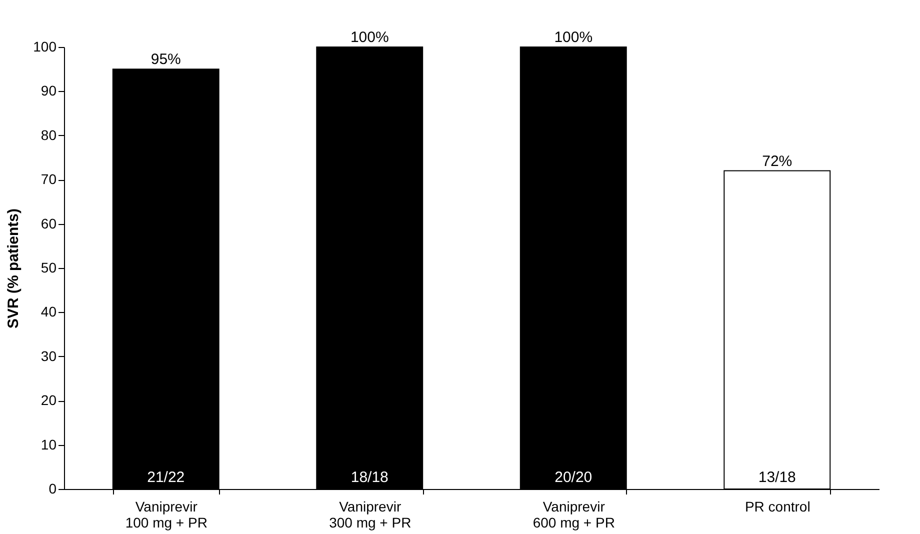 This screenshot has height=534, width=920. What do you see at coordinates (48, 134) in the screenshot?
I see `y-tick-label: 80` at bounding box center [48, 134].